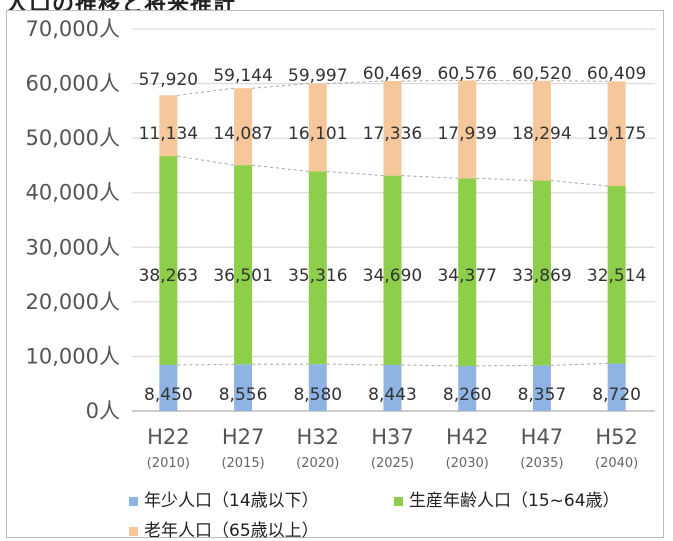 The image size is (673, 541). Describe the element at coordinates (121, 5) in the screenshot. I see `page-title-text: 人口の推移と将来推計` at that location.